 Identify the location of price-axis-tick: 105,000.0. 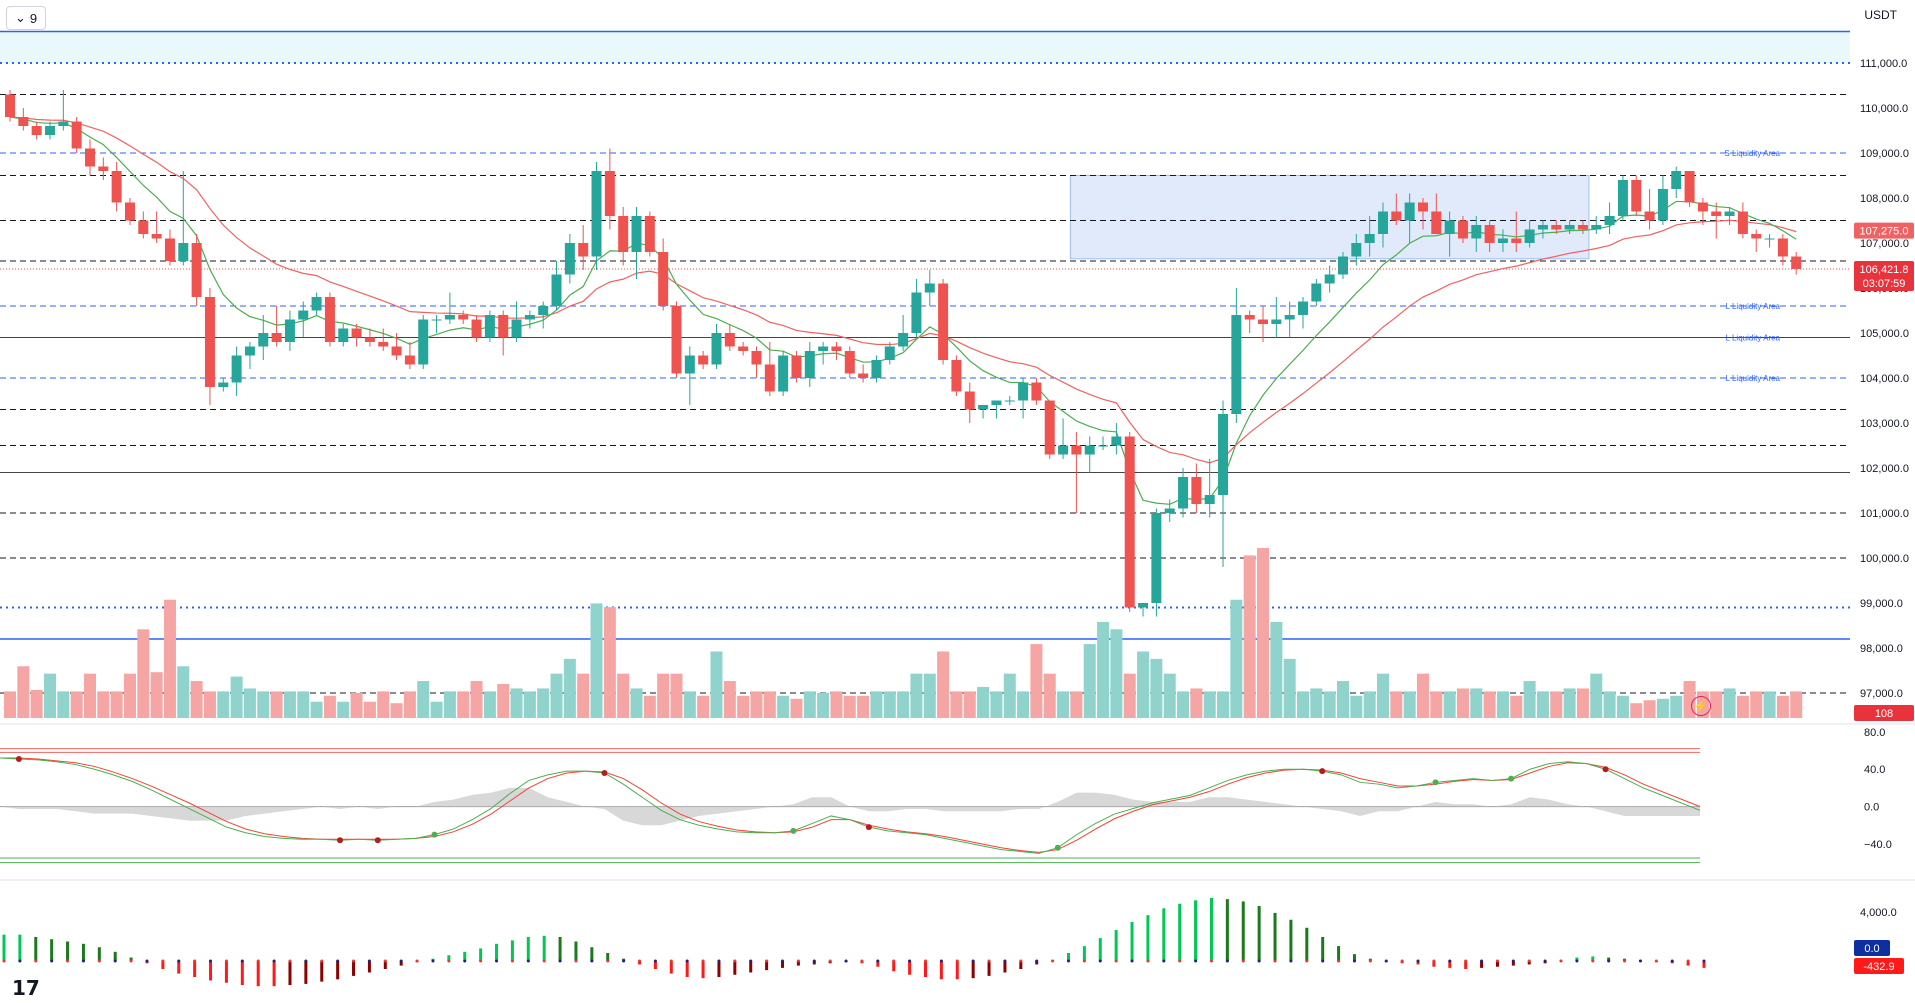
(1884, 334).